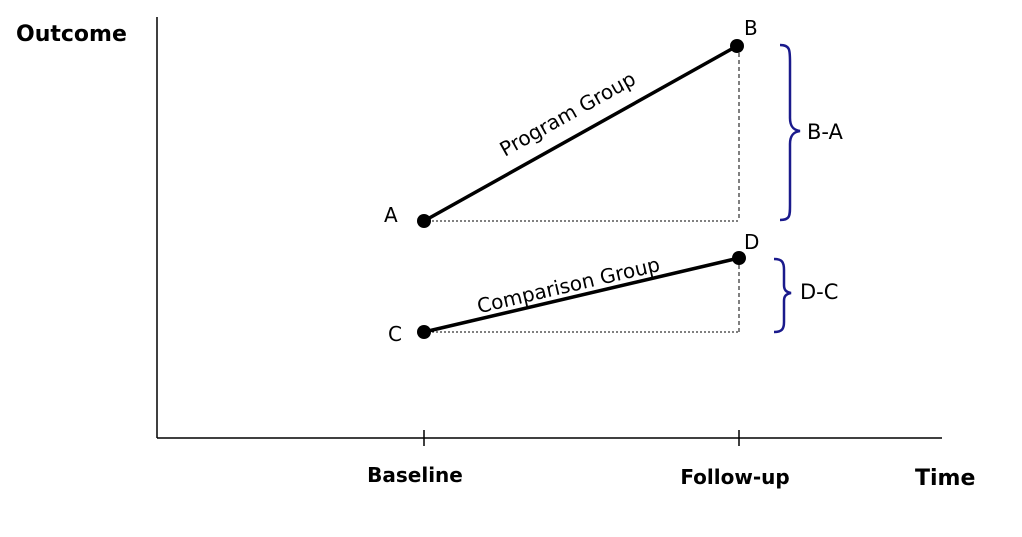  Describe the element at coordinates (395, 334) in the screenshot. I see `point-label-c: C` at that location.